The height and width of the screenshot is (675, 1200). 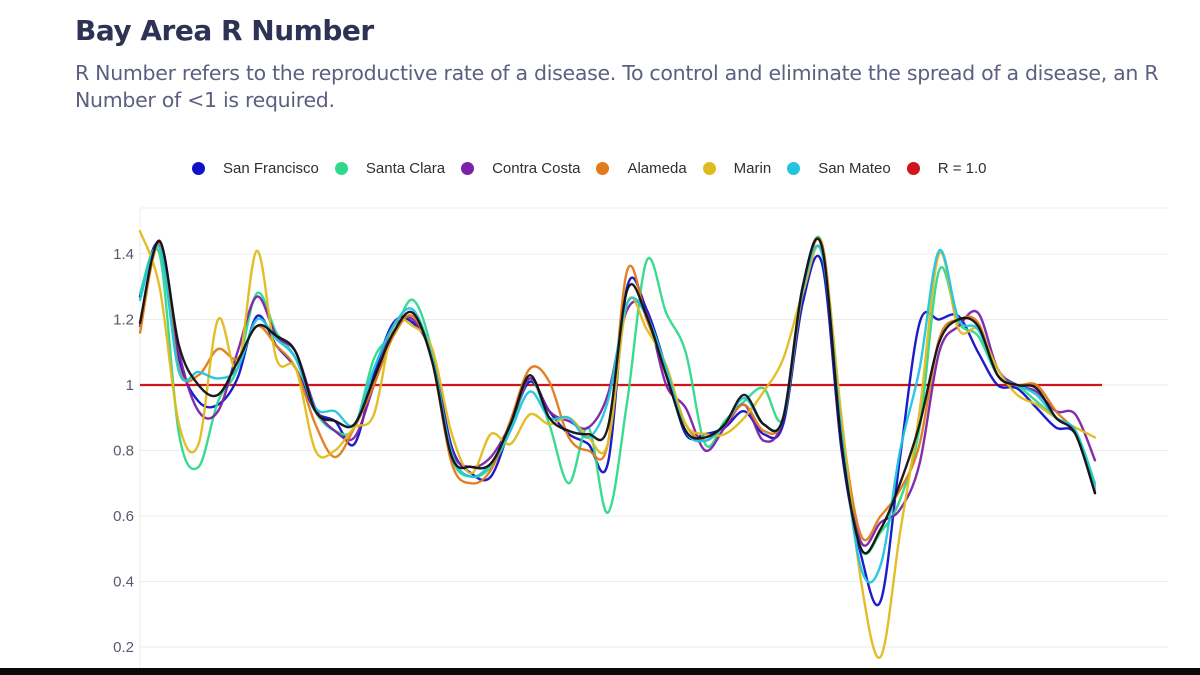 I want to click on legend-item-santa-clara: Santa Clara, so click(x=390, y=168).